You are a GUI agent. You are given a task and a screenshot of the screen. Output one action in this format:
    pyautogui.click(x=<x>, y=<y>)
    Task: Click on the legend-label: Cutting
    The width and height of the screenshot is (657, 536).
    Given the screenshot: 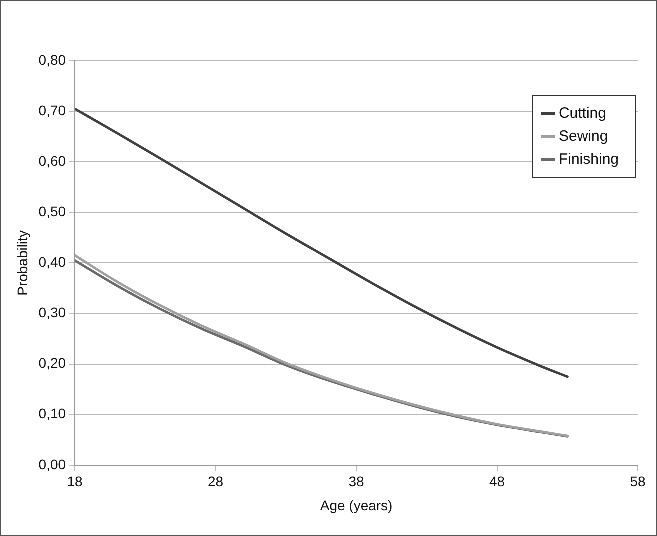 What is the action you would take?
    pyautogui.click(x=582, y=113)
    